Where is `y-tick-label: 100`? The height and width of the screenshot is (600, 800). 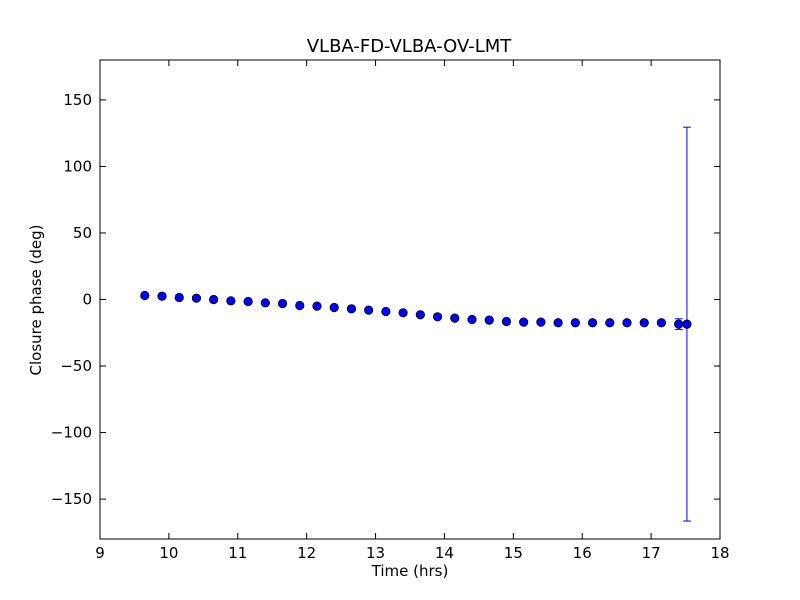 y-tick-label: 100 is located at coordinates (77, 166).